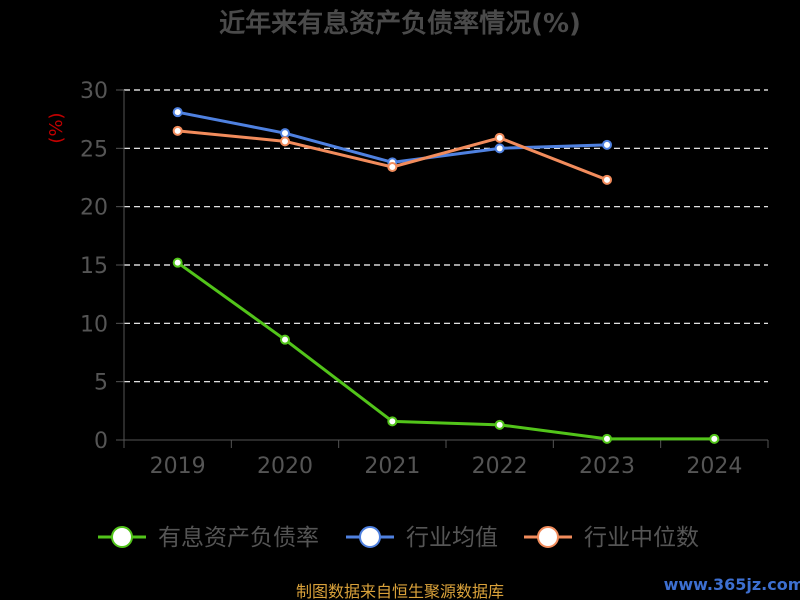 This screenshot has height=600, width=800. I want to click on legend-item: 有息资产负债率, so click(208, 538).